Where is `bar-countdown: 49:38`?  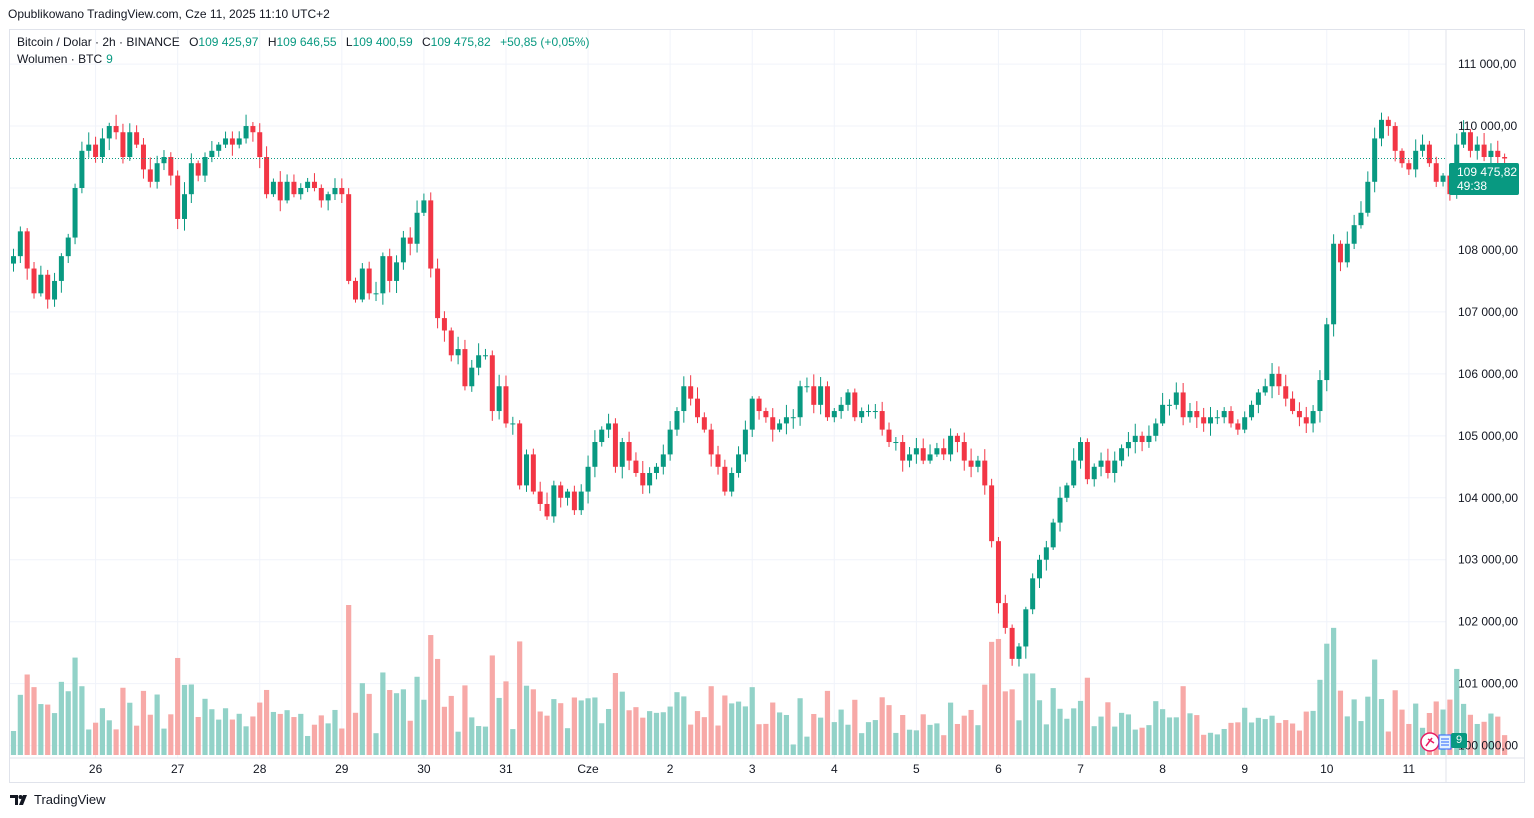 bar-countdown: 49:38 is located at coordinates (1472, 186).